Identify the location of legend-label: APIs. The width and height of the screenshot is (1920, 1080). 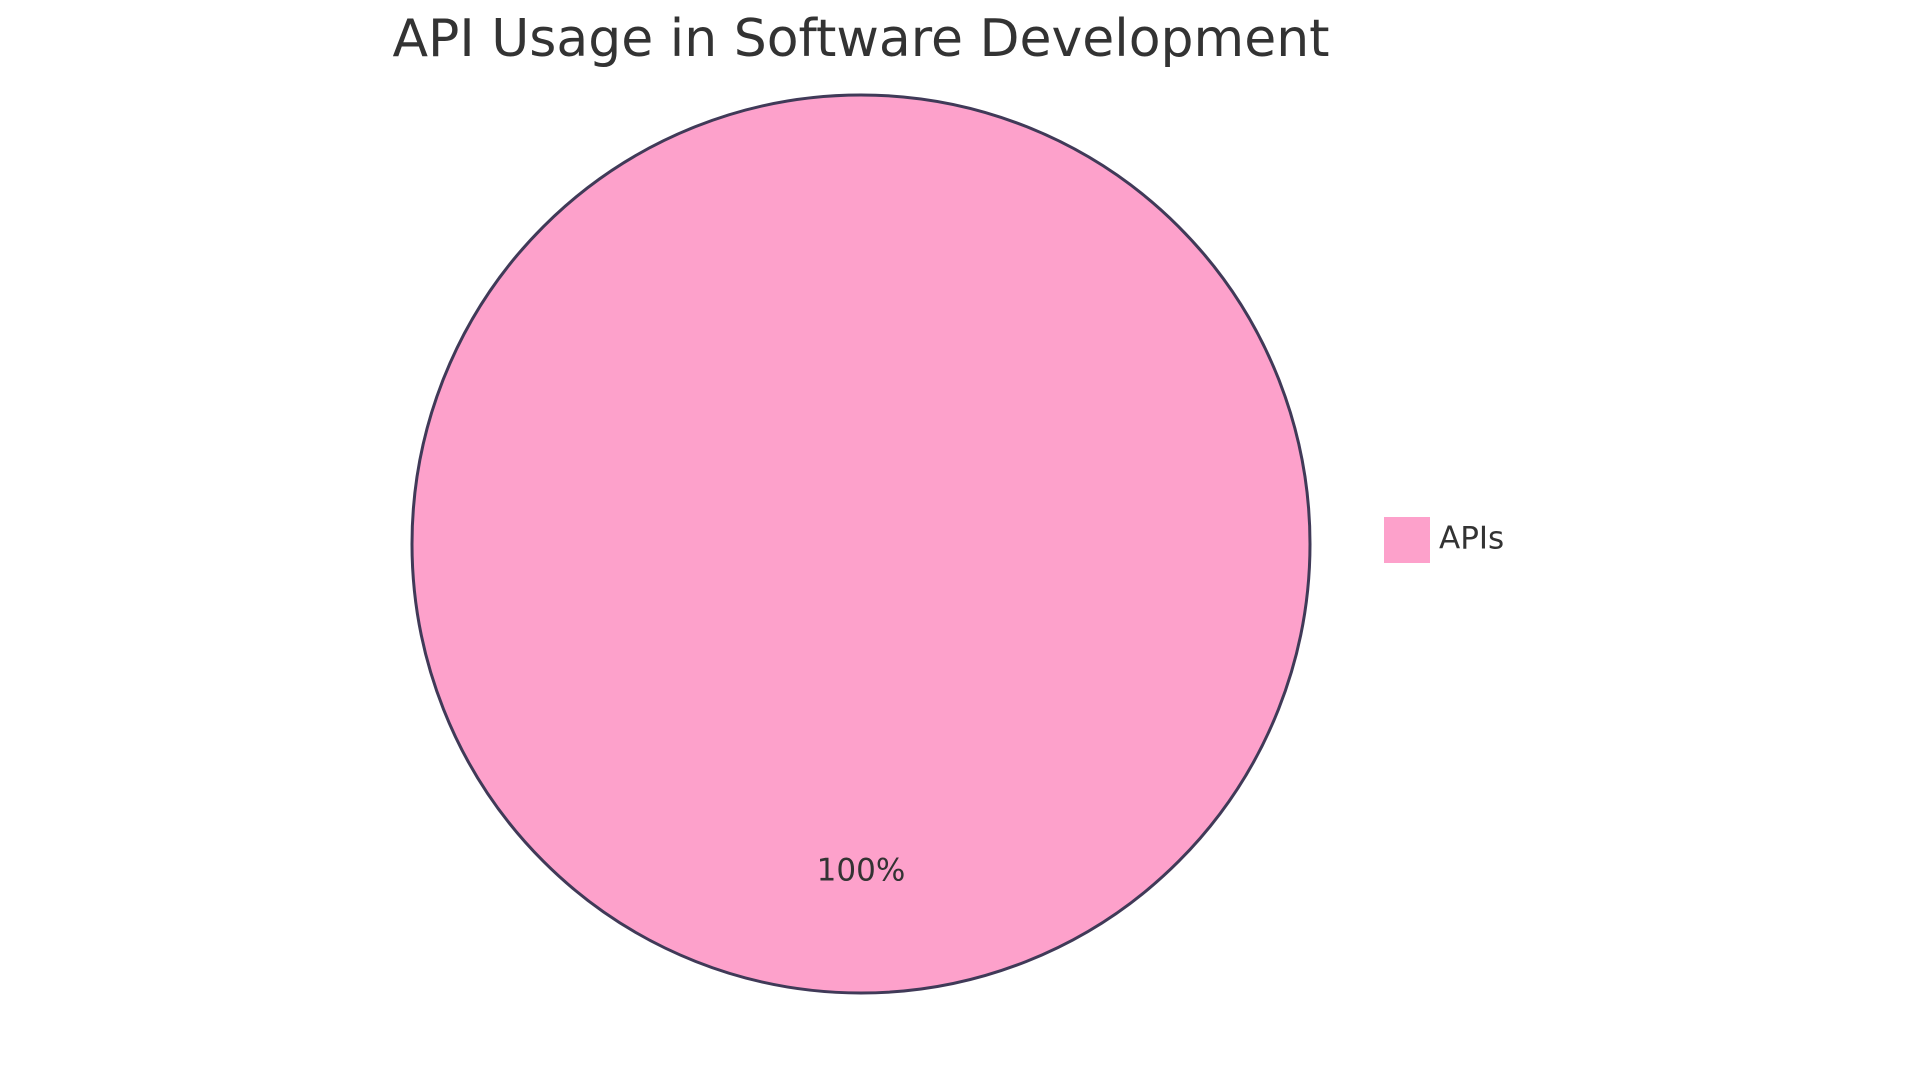
(1471, 539).